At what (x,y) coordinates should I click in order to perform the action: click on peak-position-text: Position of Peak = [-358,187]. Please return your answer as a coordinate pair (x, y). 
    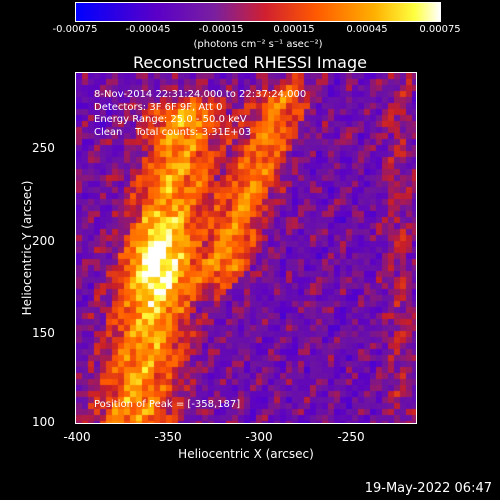
    Looking at the image, I should click on (167, 404).